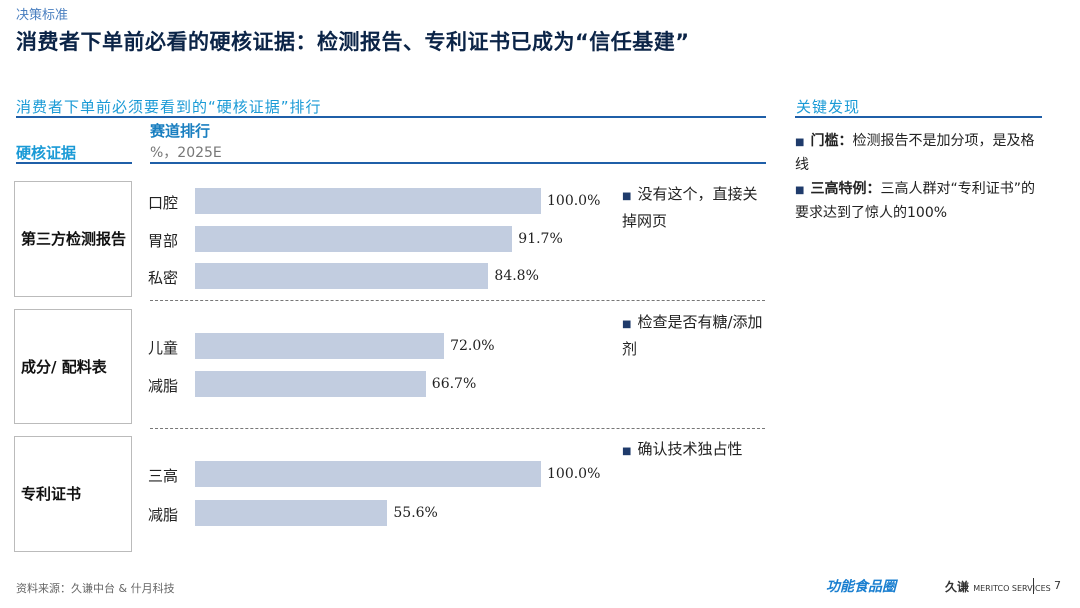 Image resolution: width=1080 pixels, height=608 pixels. What do you see at coordinates (73, 239) in the screenshot?
I see `group-label: 第三方检测报告` at bounding box center [73, 239].